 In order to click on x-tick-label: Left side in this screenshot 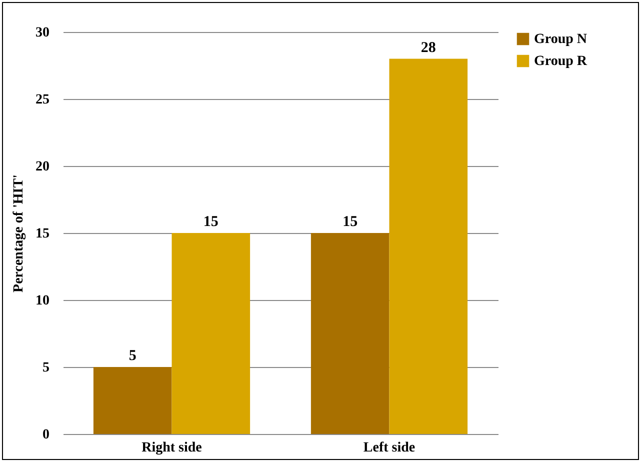, I will do `click(389, 448)`.